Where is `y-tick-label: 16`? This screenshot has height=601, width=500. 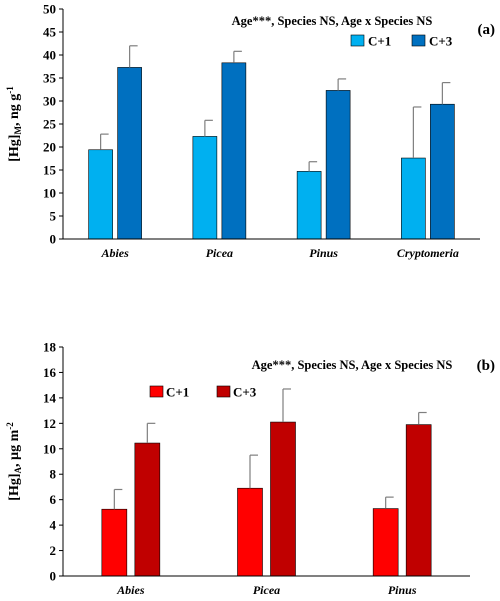
y-tick-label: 16 is located at coordinates (50, 372).